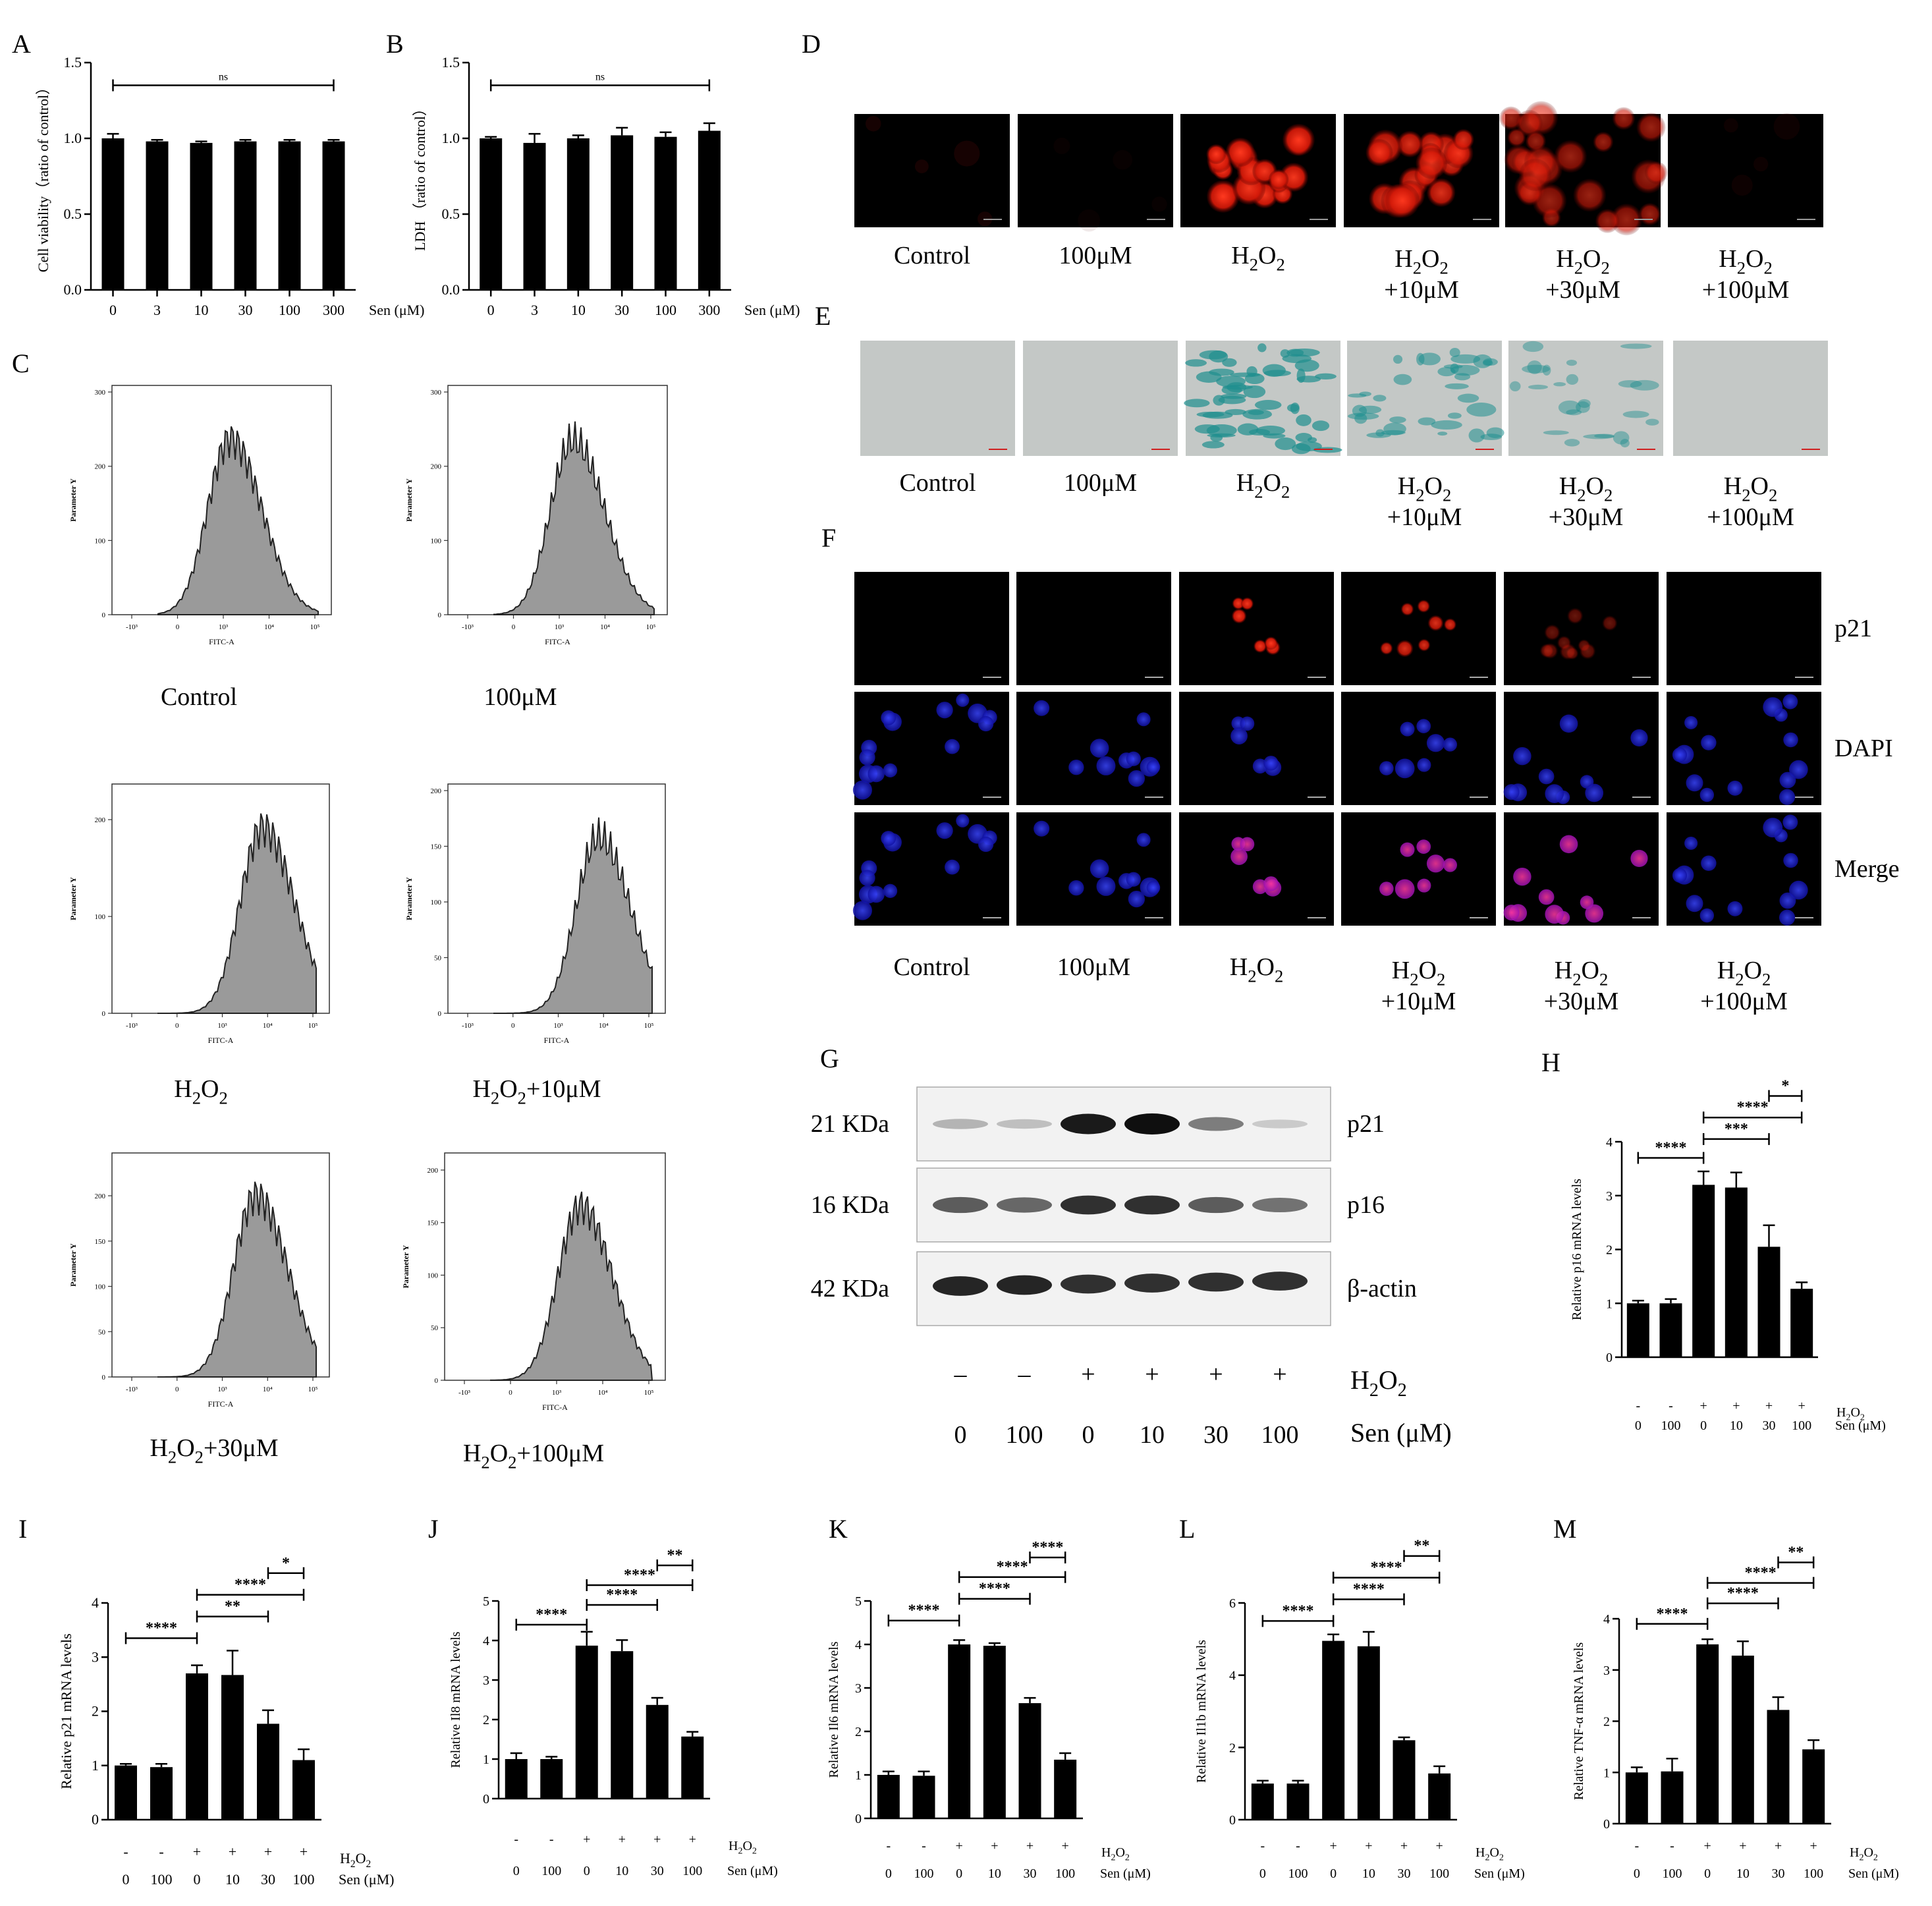  Describe the element at coordinates (932, 191) in the screenshot. I see `ros-image-1: Control` at that location.